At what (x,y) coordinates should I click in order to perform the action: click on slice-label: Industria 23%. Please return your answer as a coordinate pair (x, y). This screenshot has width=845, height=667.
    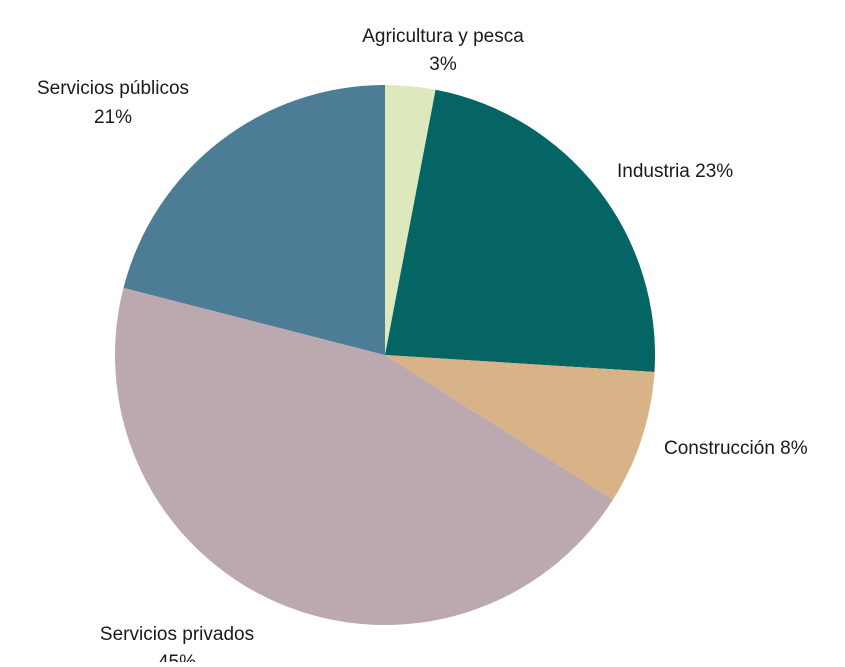
    Looking at the image, I should click on (675, 171).